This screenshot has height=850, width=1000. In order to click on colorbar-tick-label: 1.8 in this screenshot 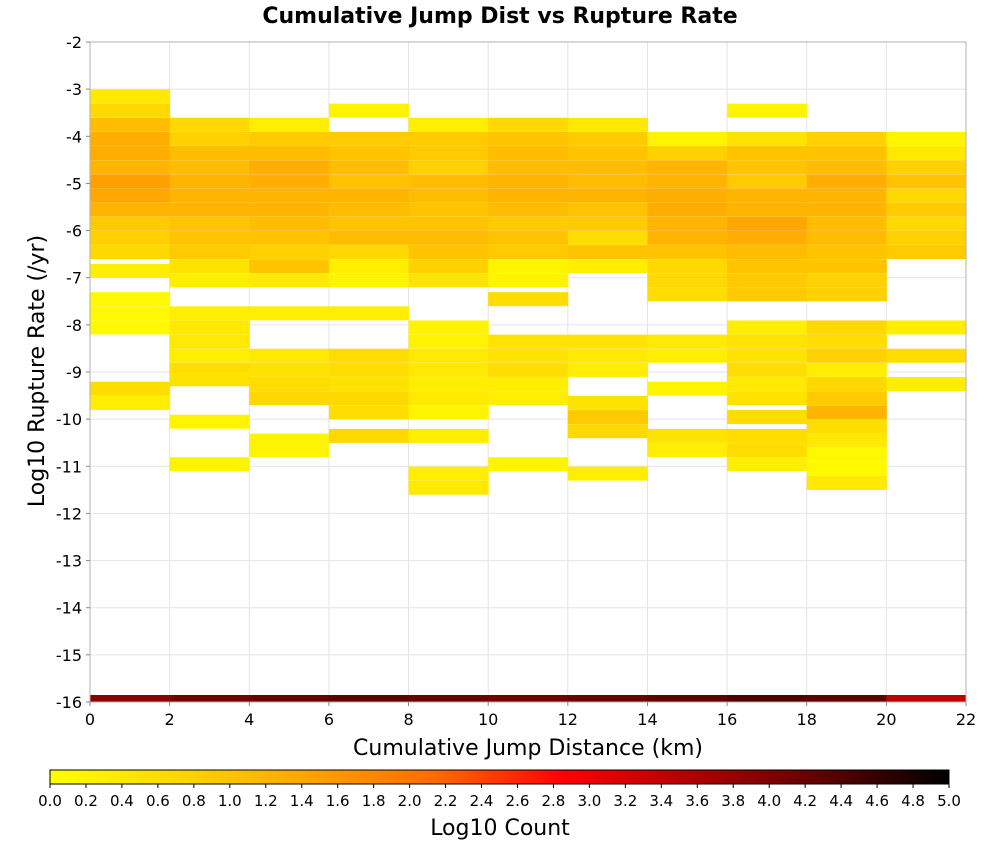, I will do `click(374, 801)`.